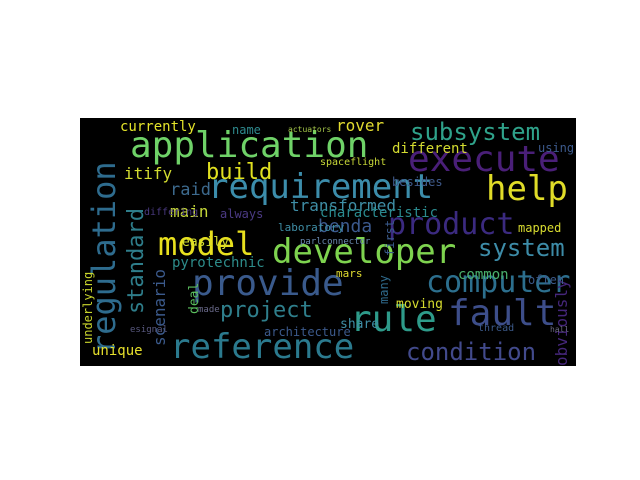  I want to click on word-project: project, so click(266, 310).